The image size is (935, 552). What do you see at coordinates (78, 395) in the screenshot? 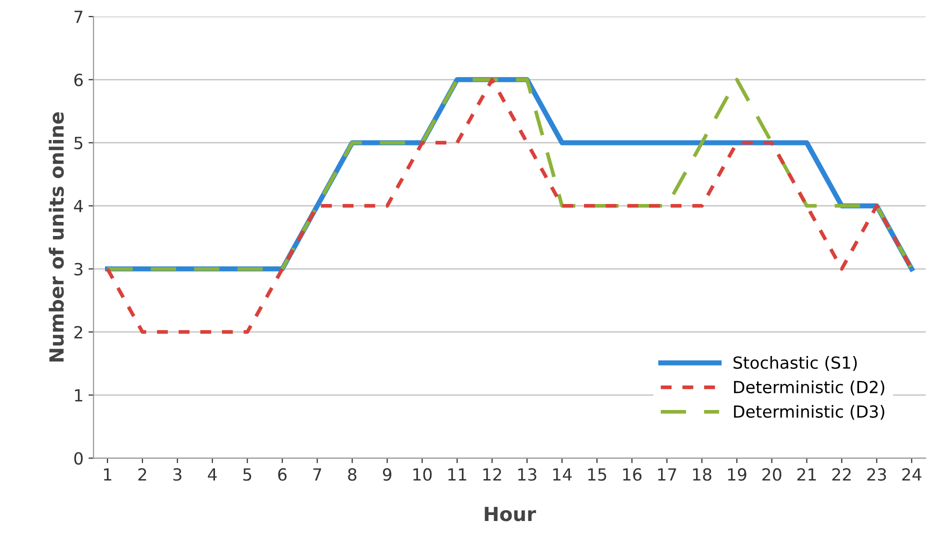
I see `y-tick-label: 1` at bounding box center [78, 395].